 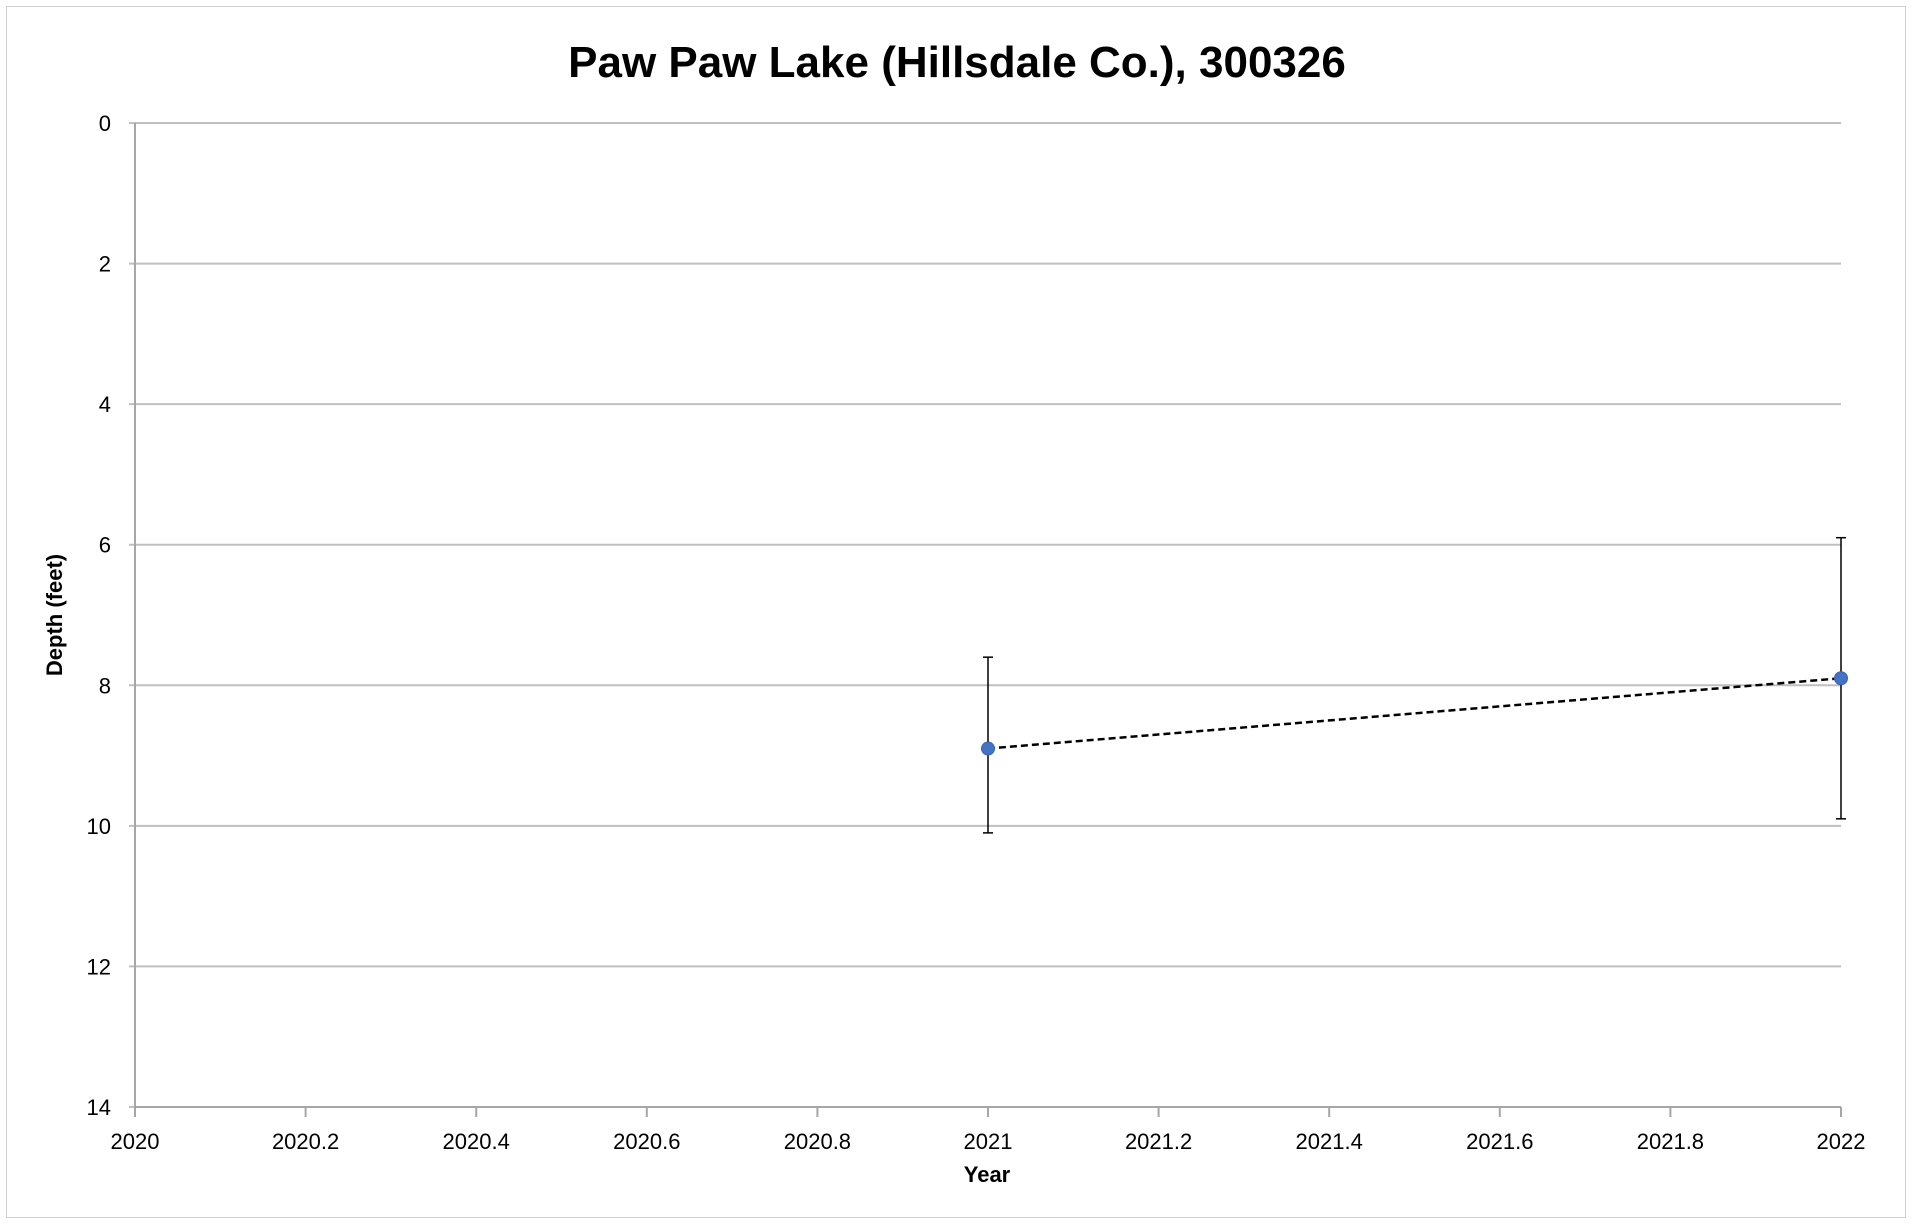 What do you see at coordinates (1414, 713) in the screenshot?
I see `trend-line` at bounding box center [1414, 713].